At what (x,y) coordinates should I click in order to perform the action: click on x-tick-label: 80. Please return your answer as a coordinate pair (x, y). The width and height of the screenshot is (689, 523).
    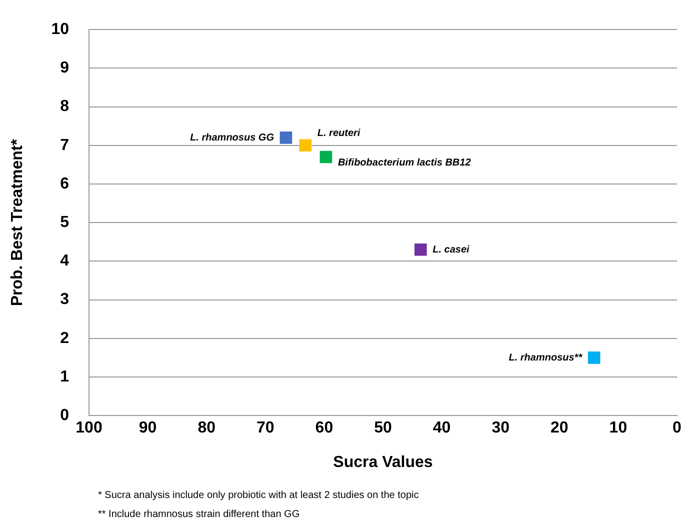
    Looking at the image, I should click on (207, 428).